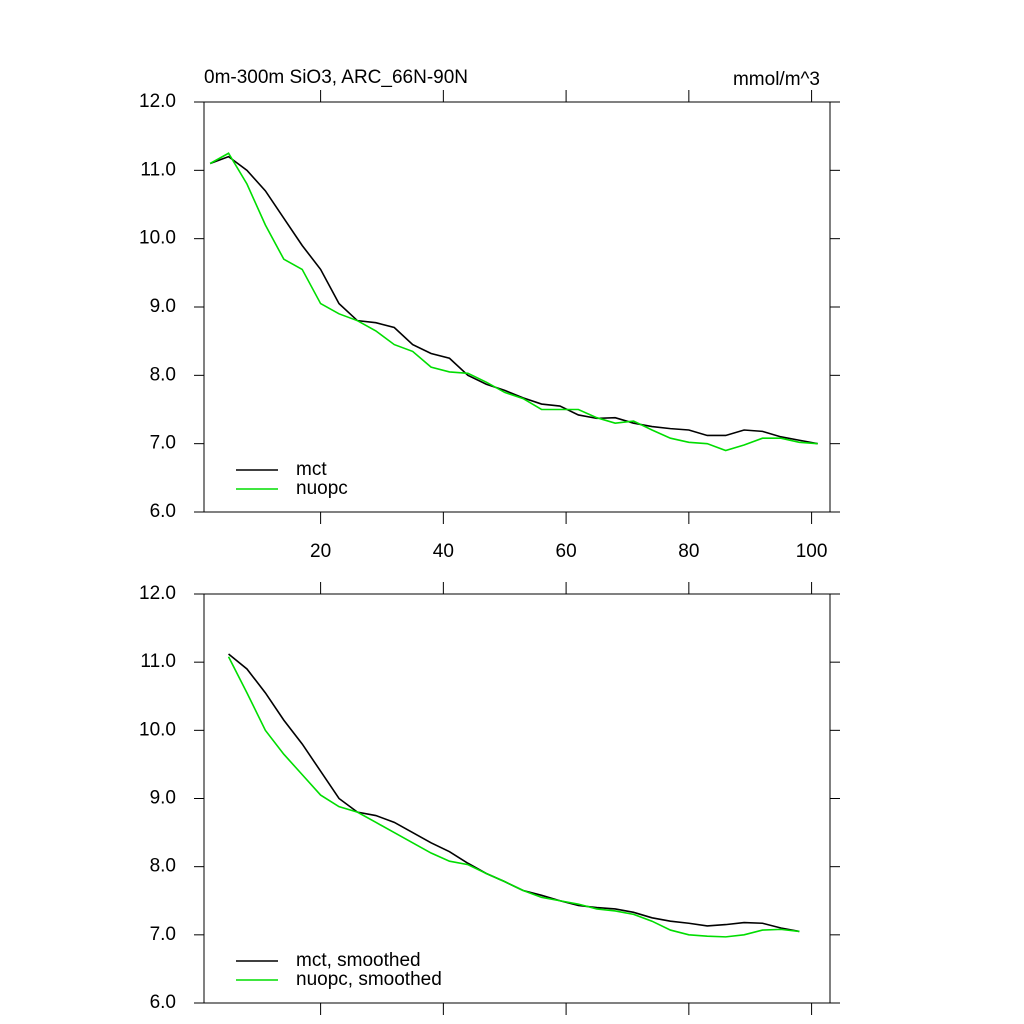 The width and height of the screenshot is (1024, 1024). Describe the element at coordinates (336, 77) in the screenshot. I see `chart-title: 0m-300m SiO3, ARC_66N-90N` at that location.